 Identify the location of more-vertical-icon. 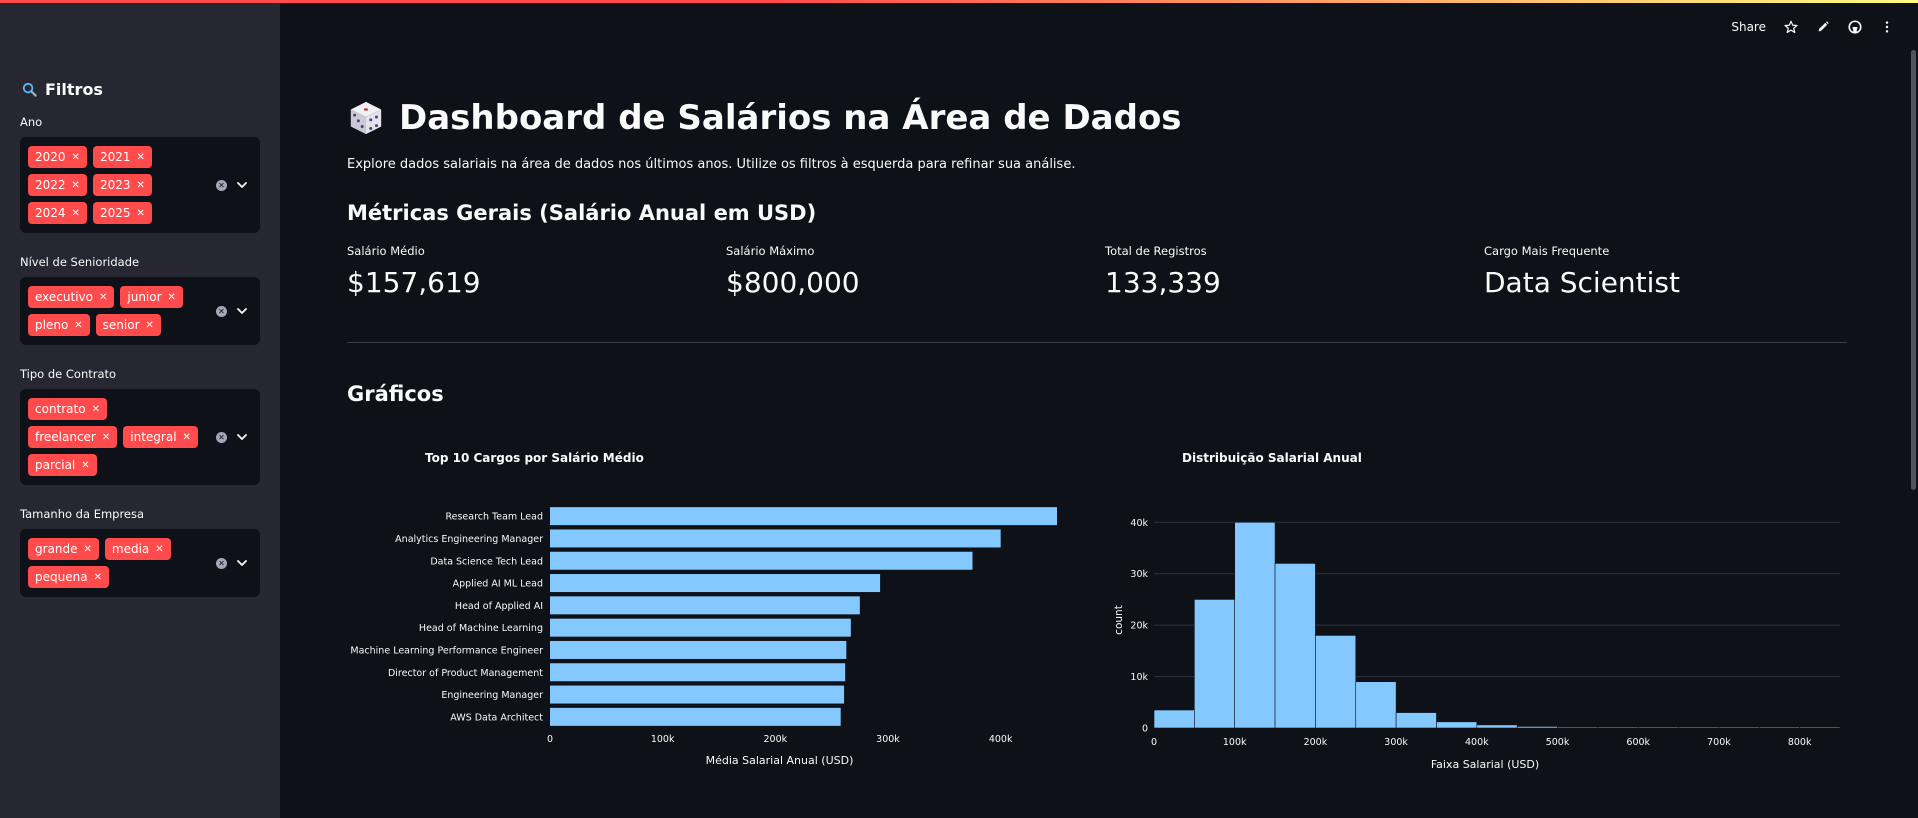
(1887, 27).